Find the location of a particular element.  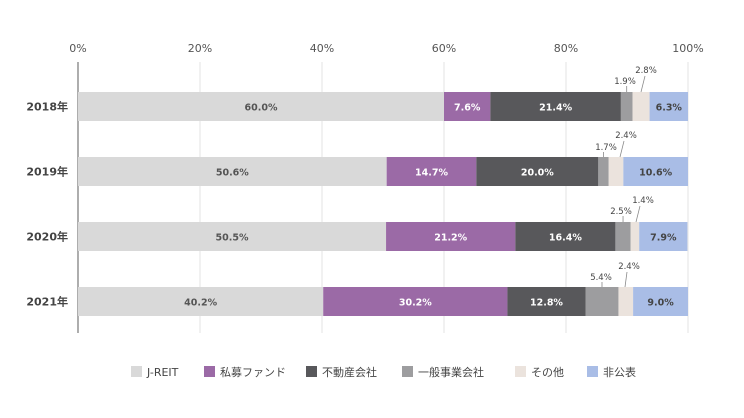

data-label: 1.4% is located at coordinates (643, 201).